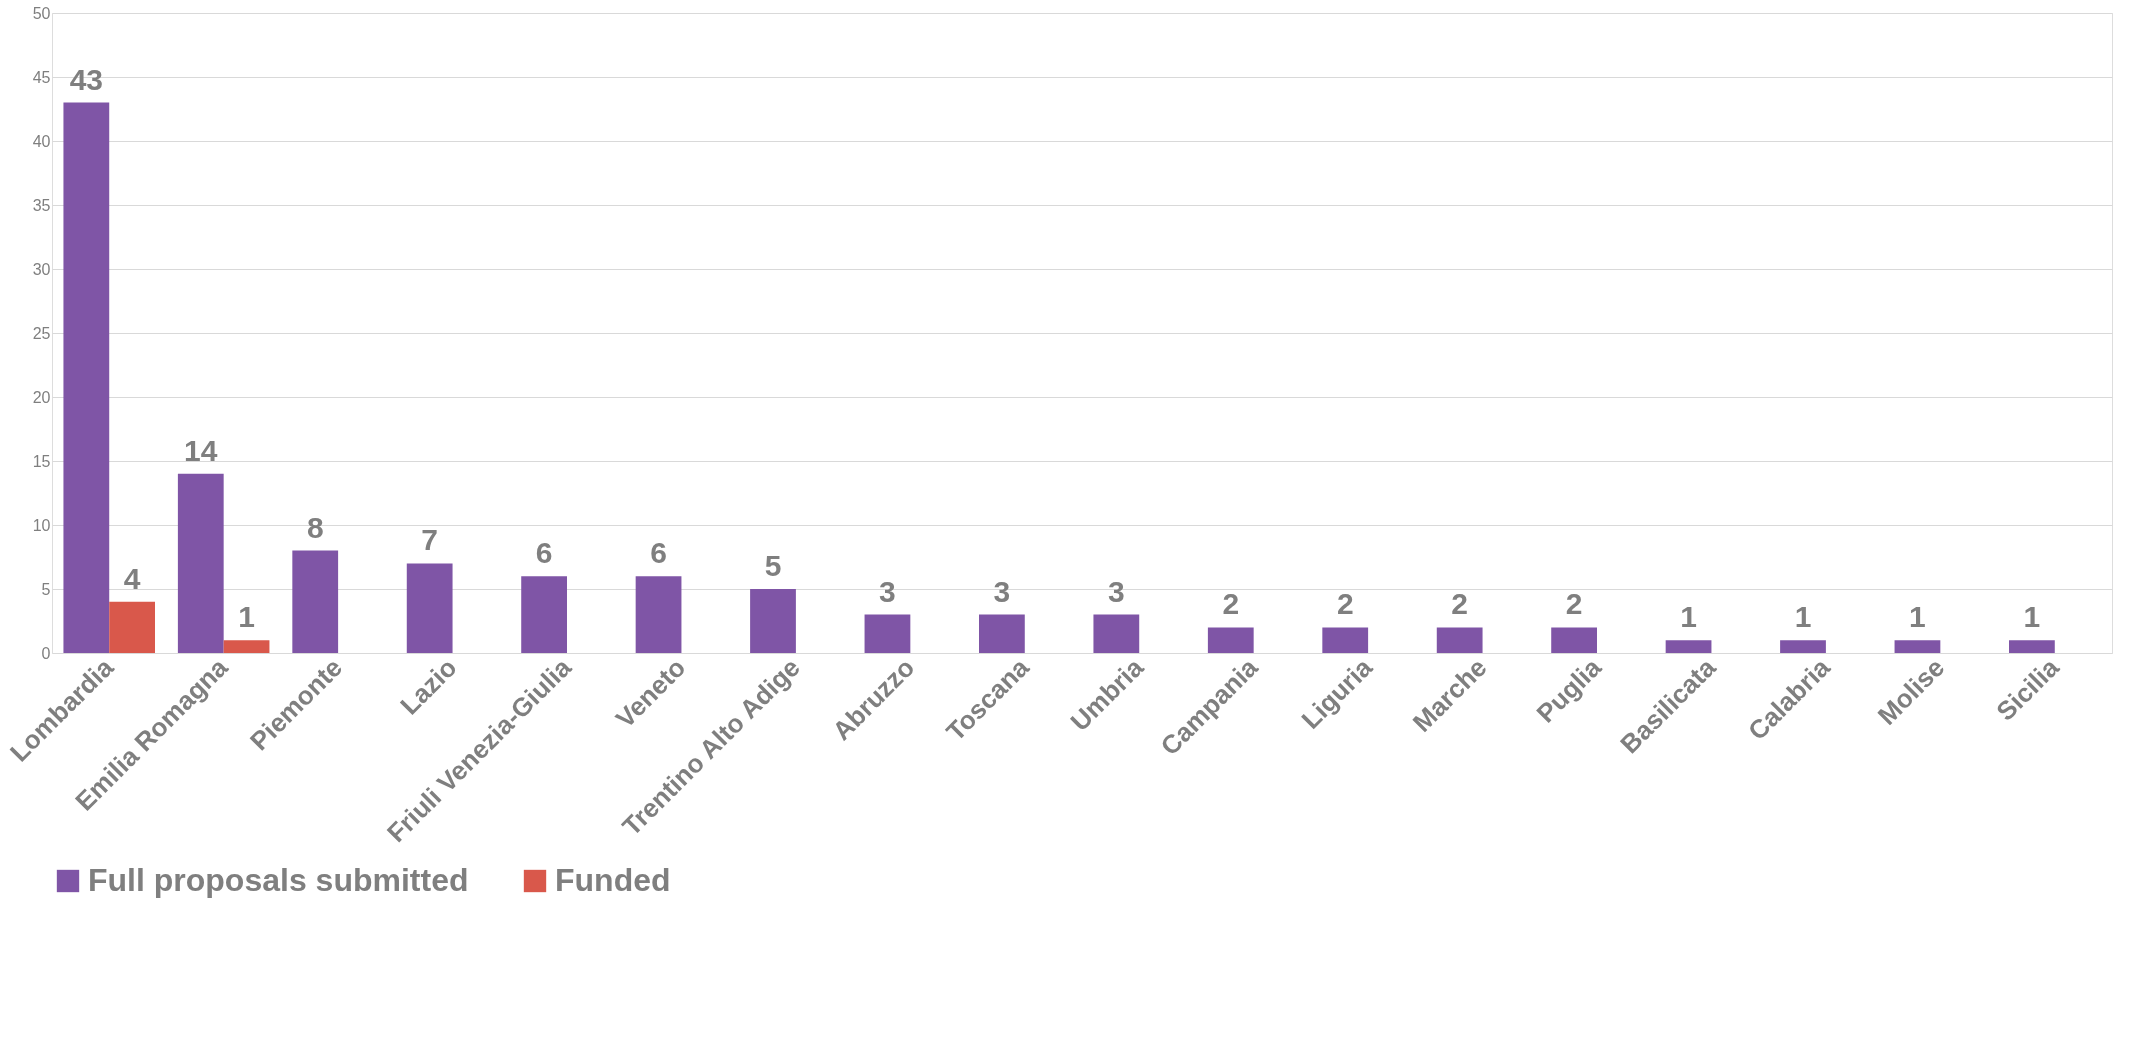 This screenshot has width=2145, height=1049. I want to click on y-tick-label: 30, so click(41, 269).